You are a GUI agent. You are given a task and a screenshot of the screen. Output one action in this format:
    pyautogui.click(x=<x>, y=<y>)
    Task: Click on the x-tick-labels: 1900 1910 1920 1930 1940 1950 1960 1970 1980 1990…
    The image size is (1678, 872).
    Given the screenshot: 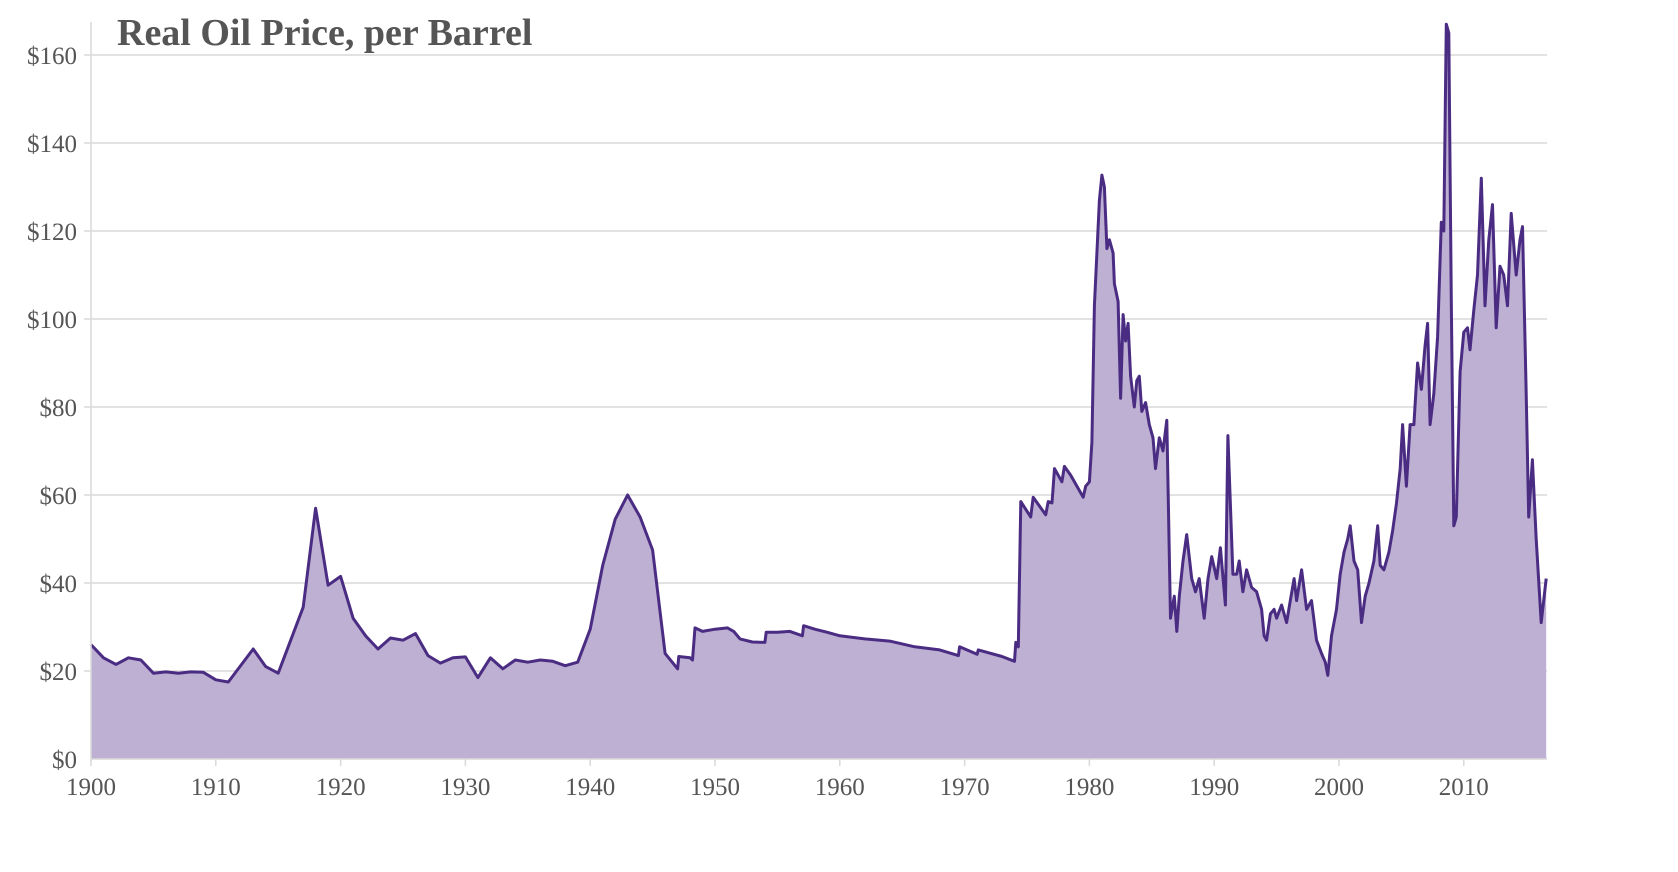 What is the action you would take?
    pyautogui.click(x=777, y=780)
    